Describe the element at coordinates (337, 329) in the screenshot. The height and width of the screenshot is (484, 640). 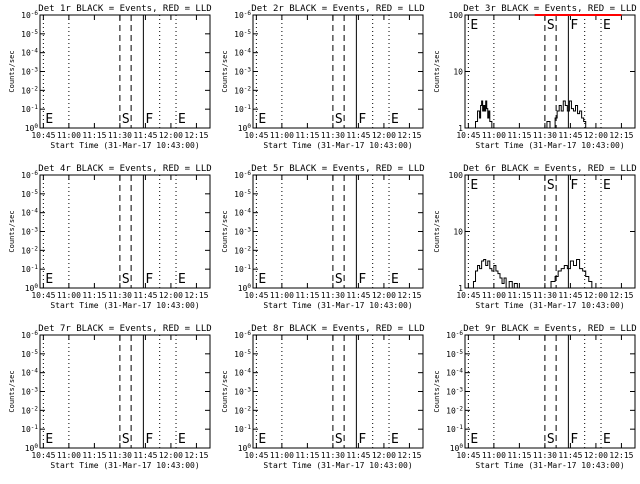
I see `panel-title: Det 8r BLACK = Events, RED = LLD` at that location.